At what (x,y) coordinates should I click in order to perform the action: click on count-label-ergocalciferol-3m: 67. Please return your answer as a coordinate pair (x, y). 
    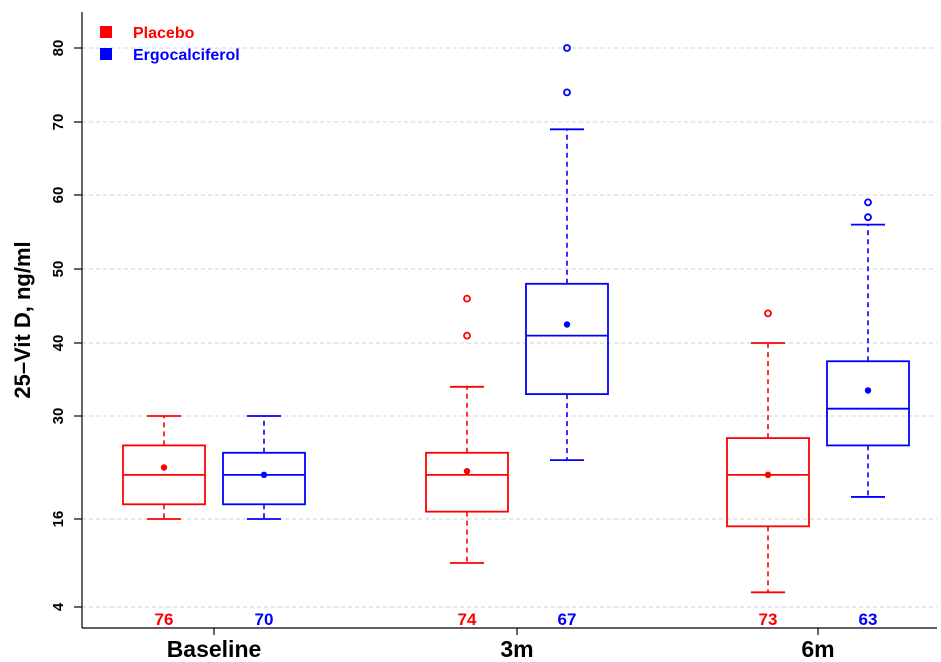
    Looking at the image, I should click on (567, 619).